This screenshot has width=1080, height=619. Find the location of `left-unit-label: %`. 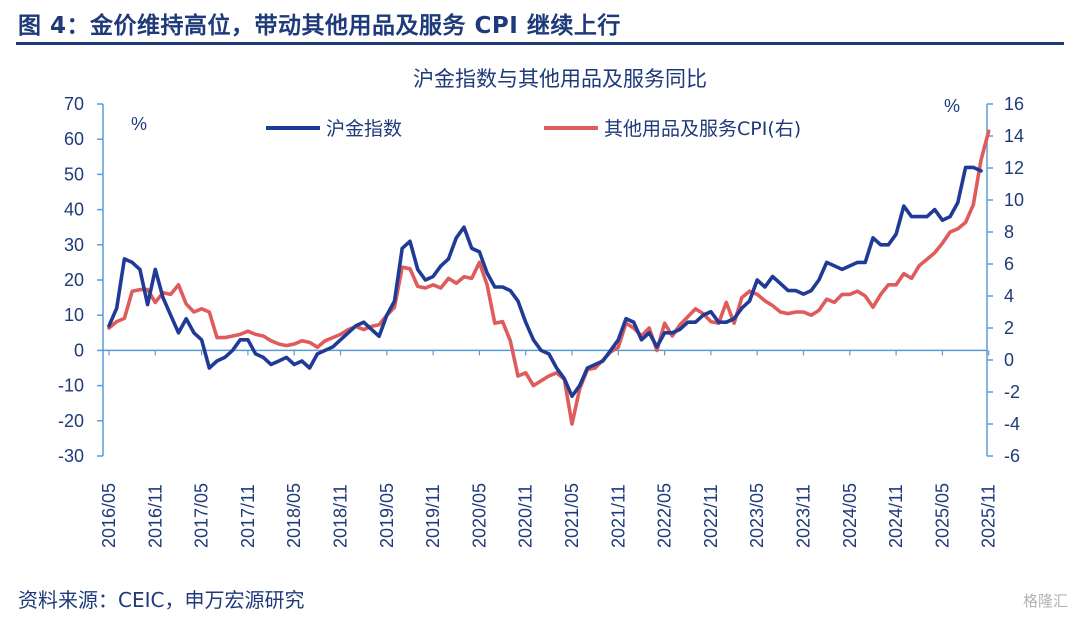

left-unit-label: % is located at coordinates (139, 124).